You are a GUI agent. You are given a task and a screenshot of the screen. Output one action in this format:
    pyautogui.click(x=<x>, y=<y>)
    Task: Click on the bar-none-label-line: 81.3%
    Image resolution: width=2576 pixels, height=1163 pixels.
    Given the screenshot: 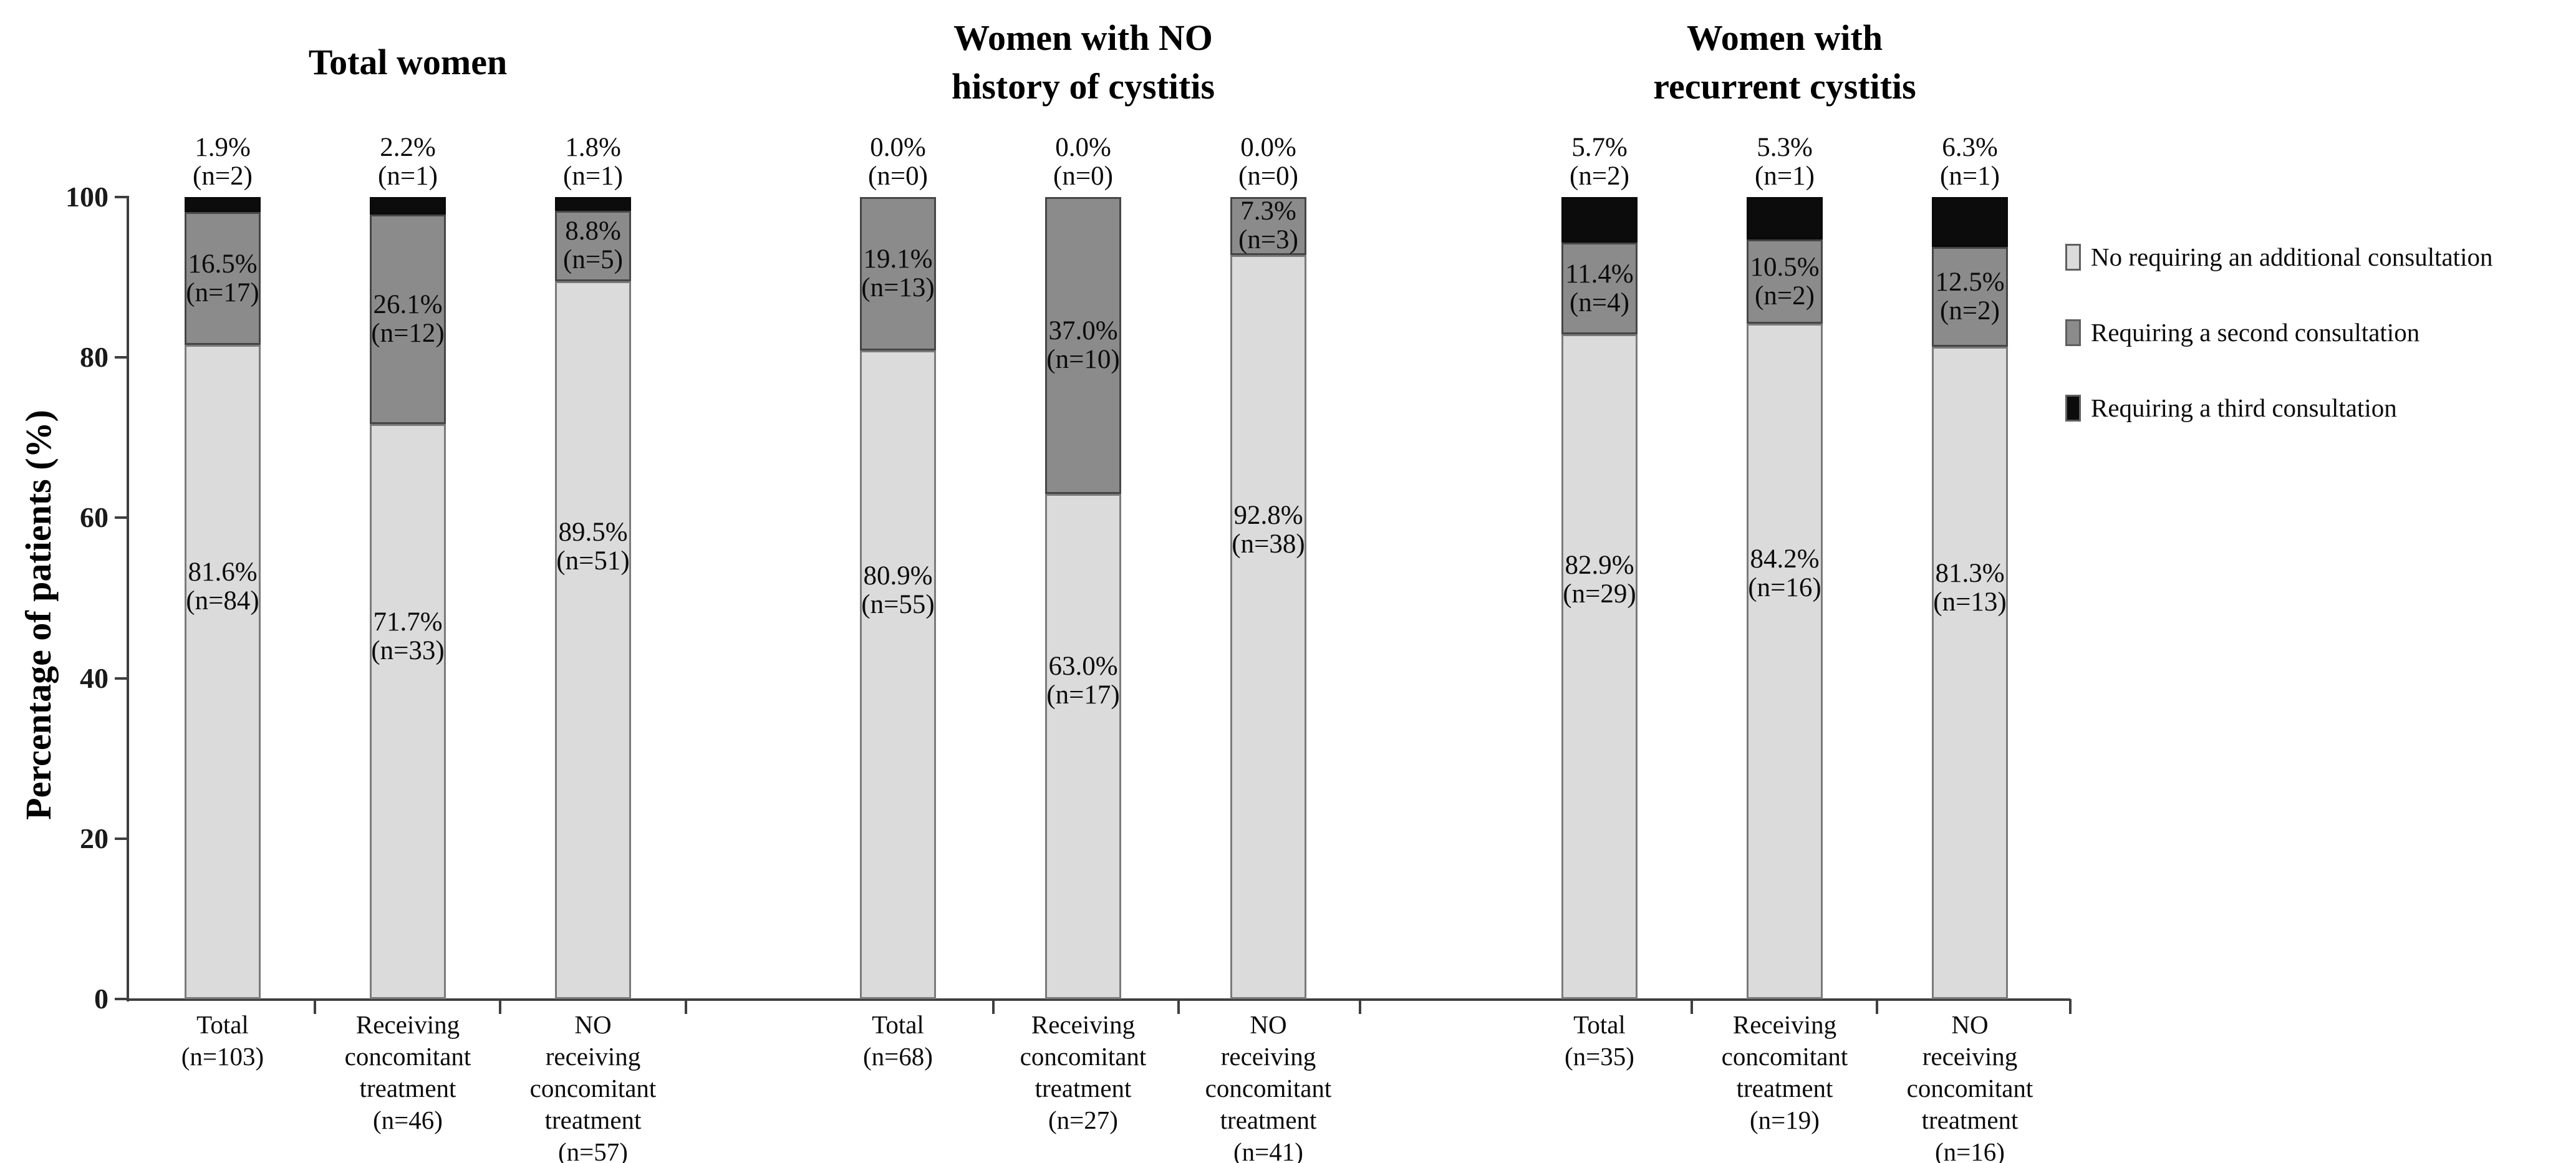 What is the action you would take?
    pyautogui.click(x=1970, y=574)
    